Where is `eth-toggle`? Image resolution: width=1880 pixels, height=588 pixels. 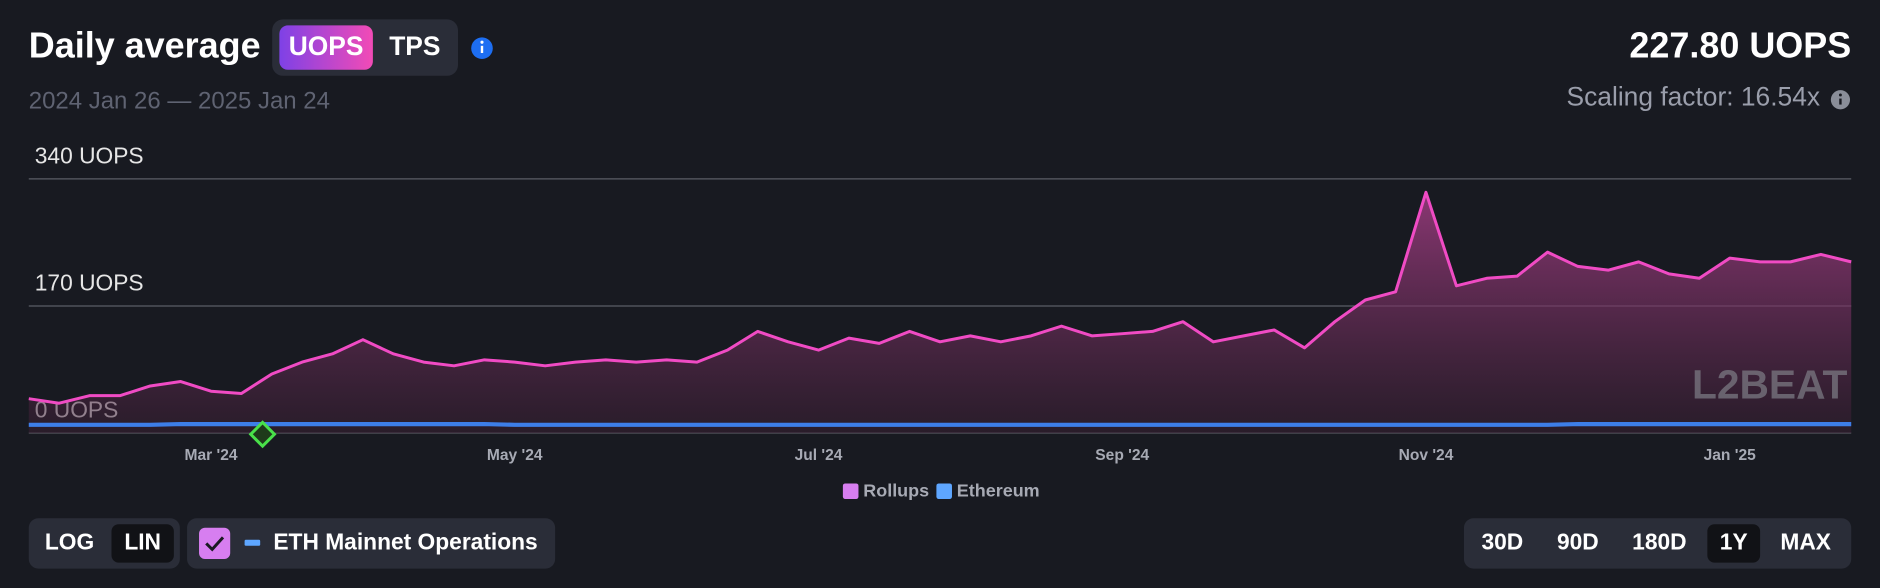 eth-toggle is located at coordinates (371, 543).